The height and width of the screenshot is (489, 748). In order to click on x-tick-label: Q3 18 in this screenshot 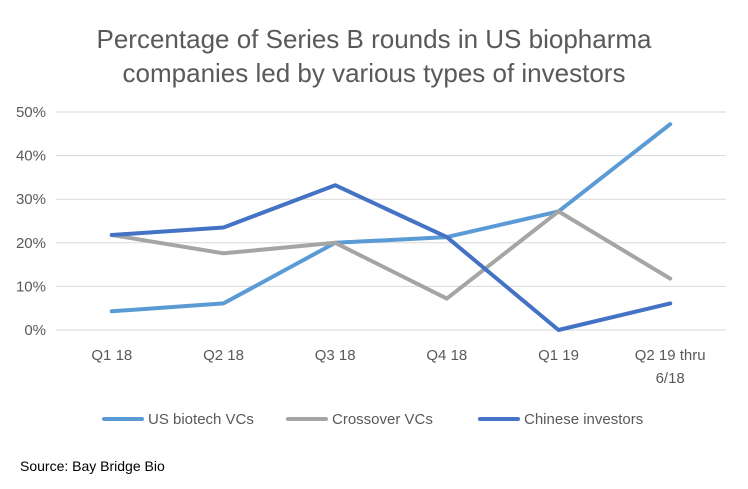, I will do `click(335, 355)`.